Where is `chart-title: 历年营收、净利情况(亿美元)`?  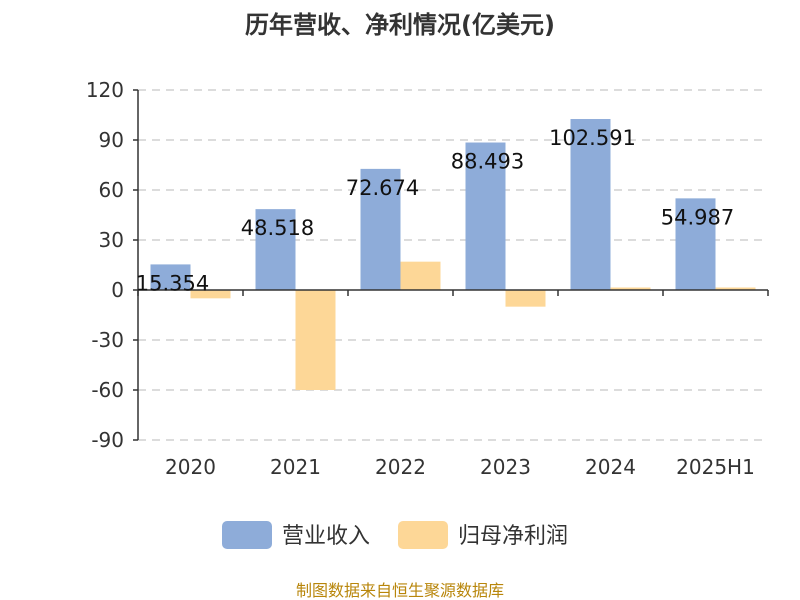 chart-title: 历年营收、净利情况(亿美元) is located at coordinates (400, 25).